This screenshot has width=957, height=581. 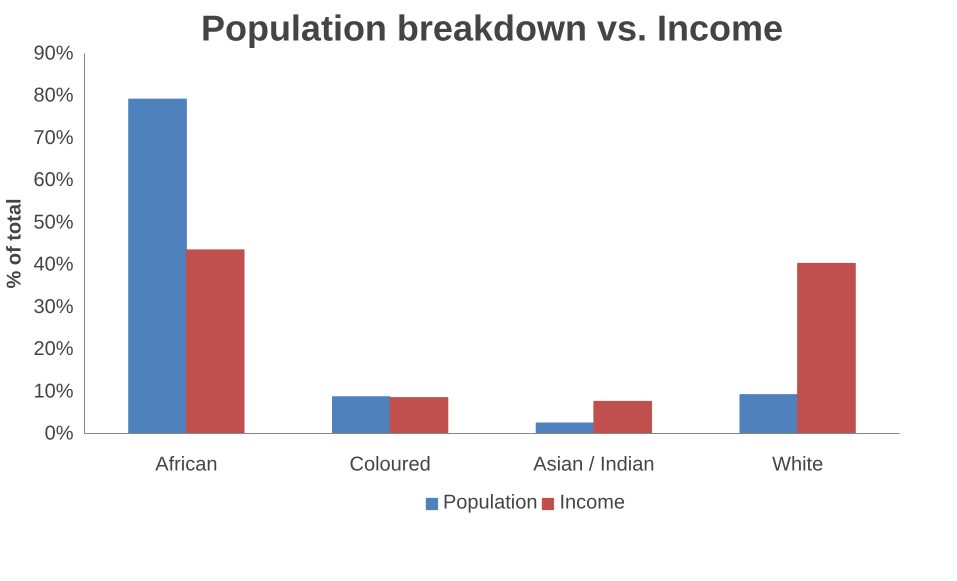 What do you see at coordinates (53, 265) in the screenshot?
I see `y-tick-label: 40%` at bounding box center [53, 265].